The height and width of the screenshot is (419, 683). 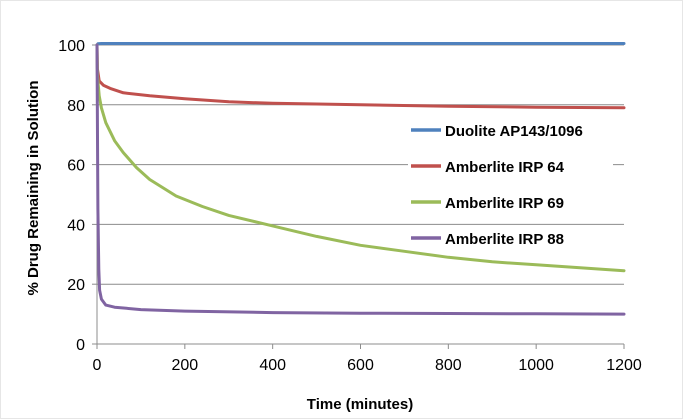 I want to click on x-axis-title: Time (minutes), so click(x=360, y=404).